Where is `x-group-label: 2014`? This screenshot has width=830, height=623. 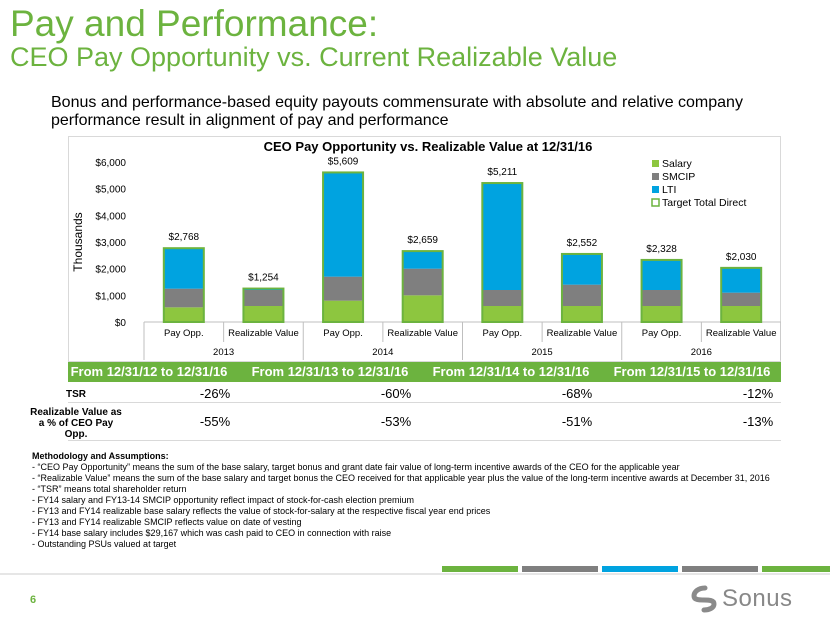
x-group-label: 2014 is located at coordinates (382, 352).